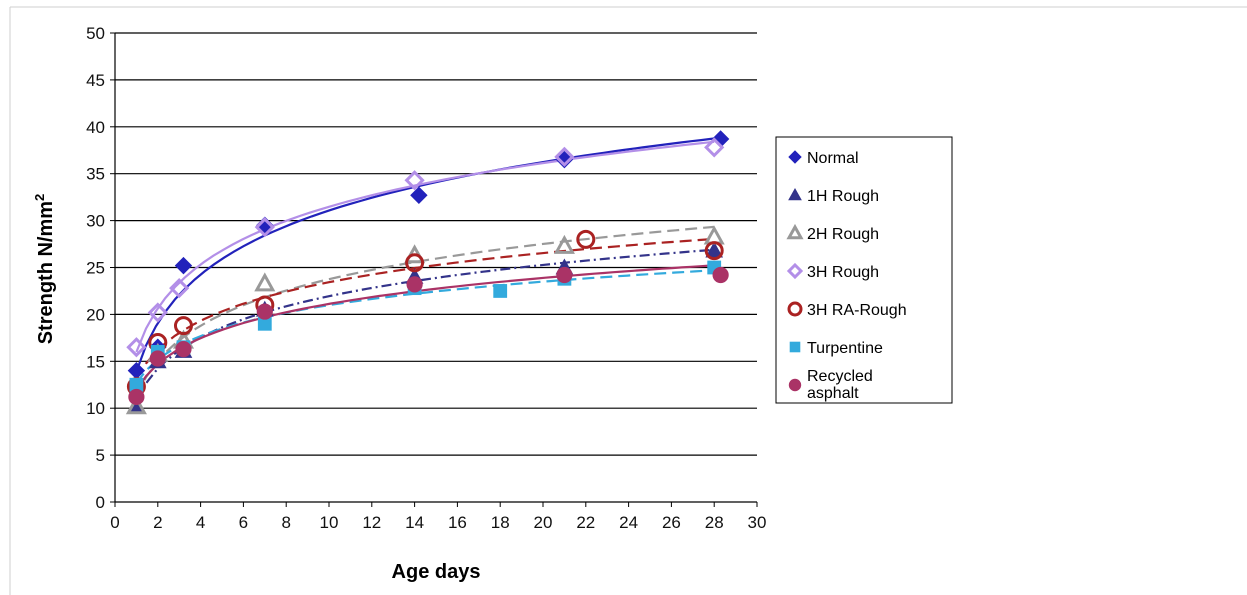  I want to click on x-tick-label: 26, so click(671, 522).